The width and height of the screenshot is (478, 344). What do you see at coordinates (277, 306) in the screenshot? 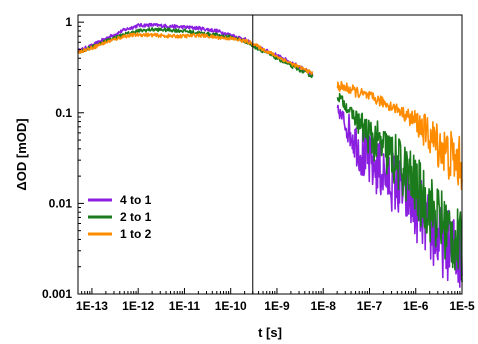
I see `x-tick-label: 1E-9` at bounding box center [277, 306].